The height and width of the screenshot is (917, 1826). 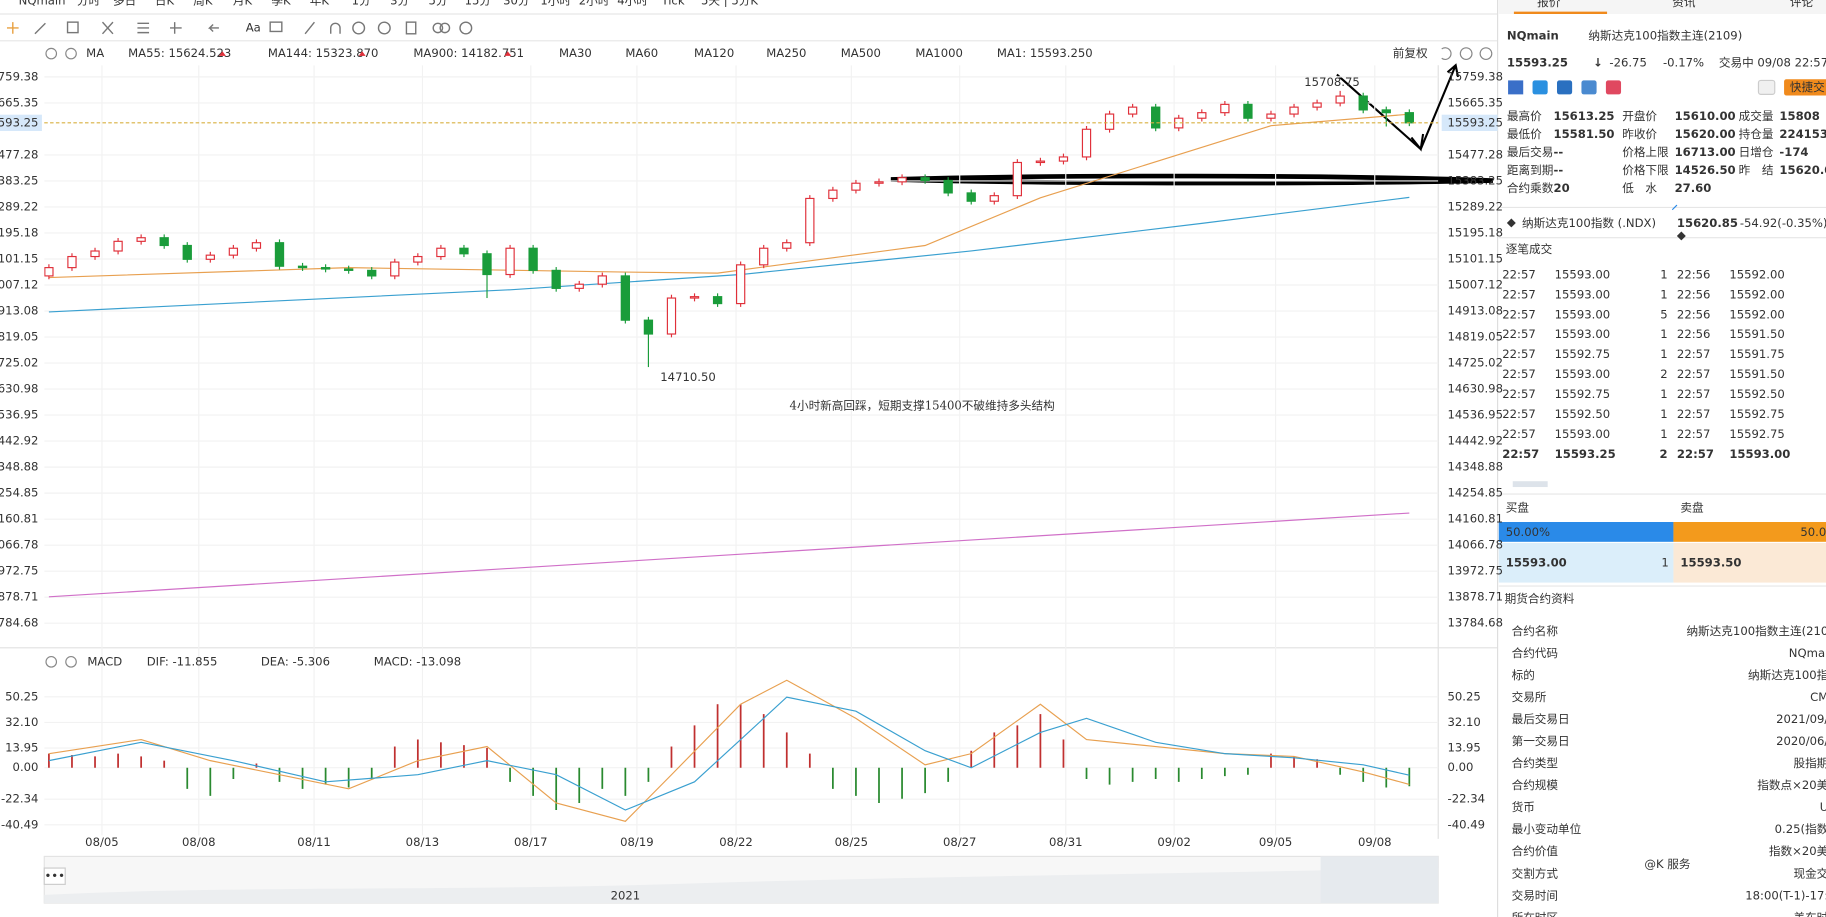 What do you see at coordinates (1379, 880) in the screenshot?
I see `navigator-window` at bounding box center [1379, 880].